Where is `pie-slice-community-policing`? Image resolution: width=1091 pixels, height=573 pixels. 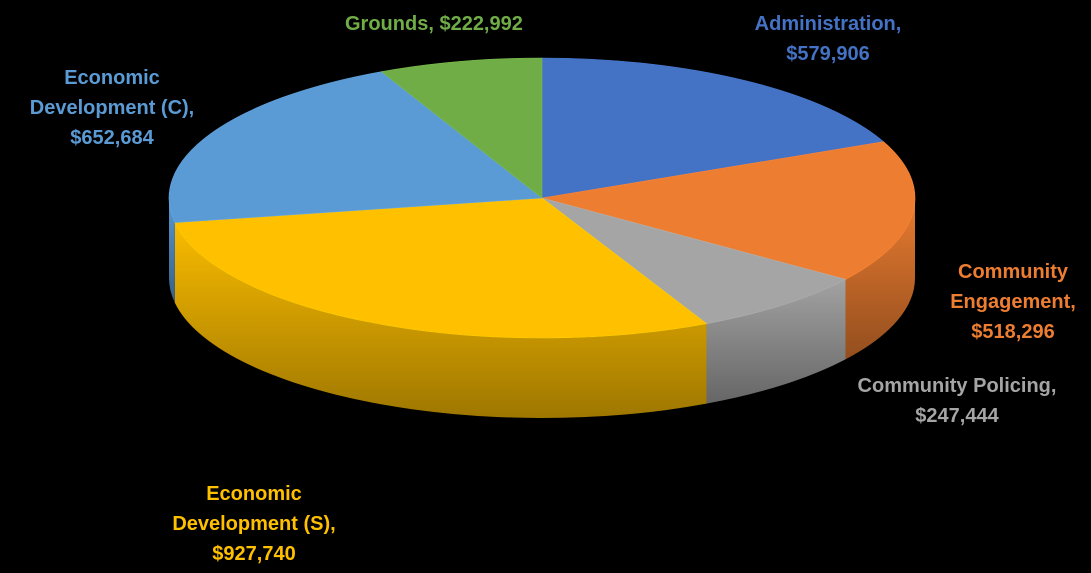 pie-slice-community-policing is located at coordinates (694, 260).